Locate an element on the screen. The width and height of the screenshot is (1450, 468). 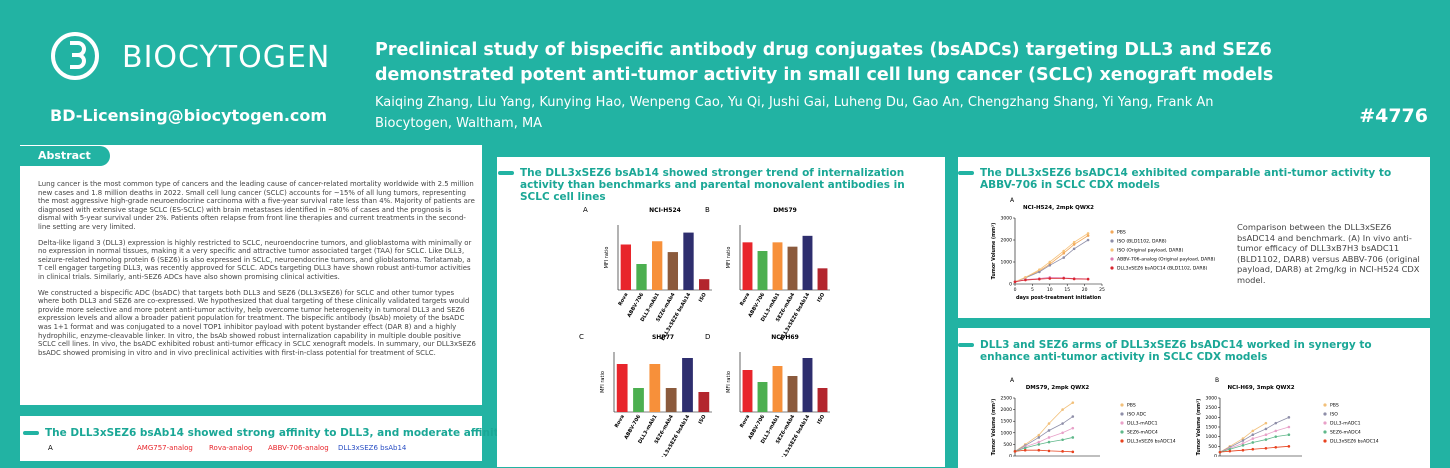
x-tick-label: 5 is located at coordinates (1032, 290).